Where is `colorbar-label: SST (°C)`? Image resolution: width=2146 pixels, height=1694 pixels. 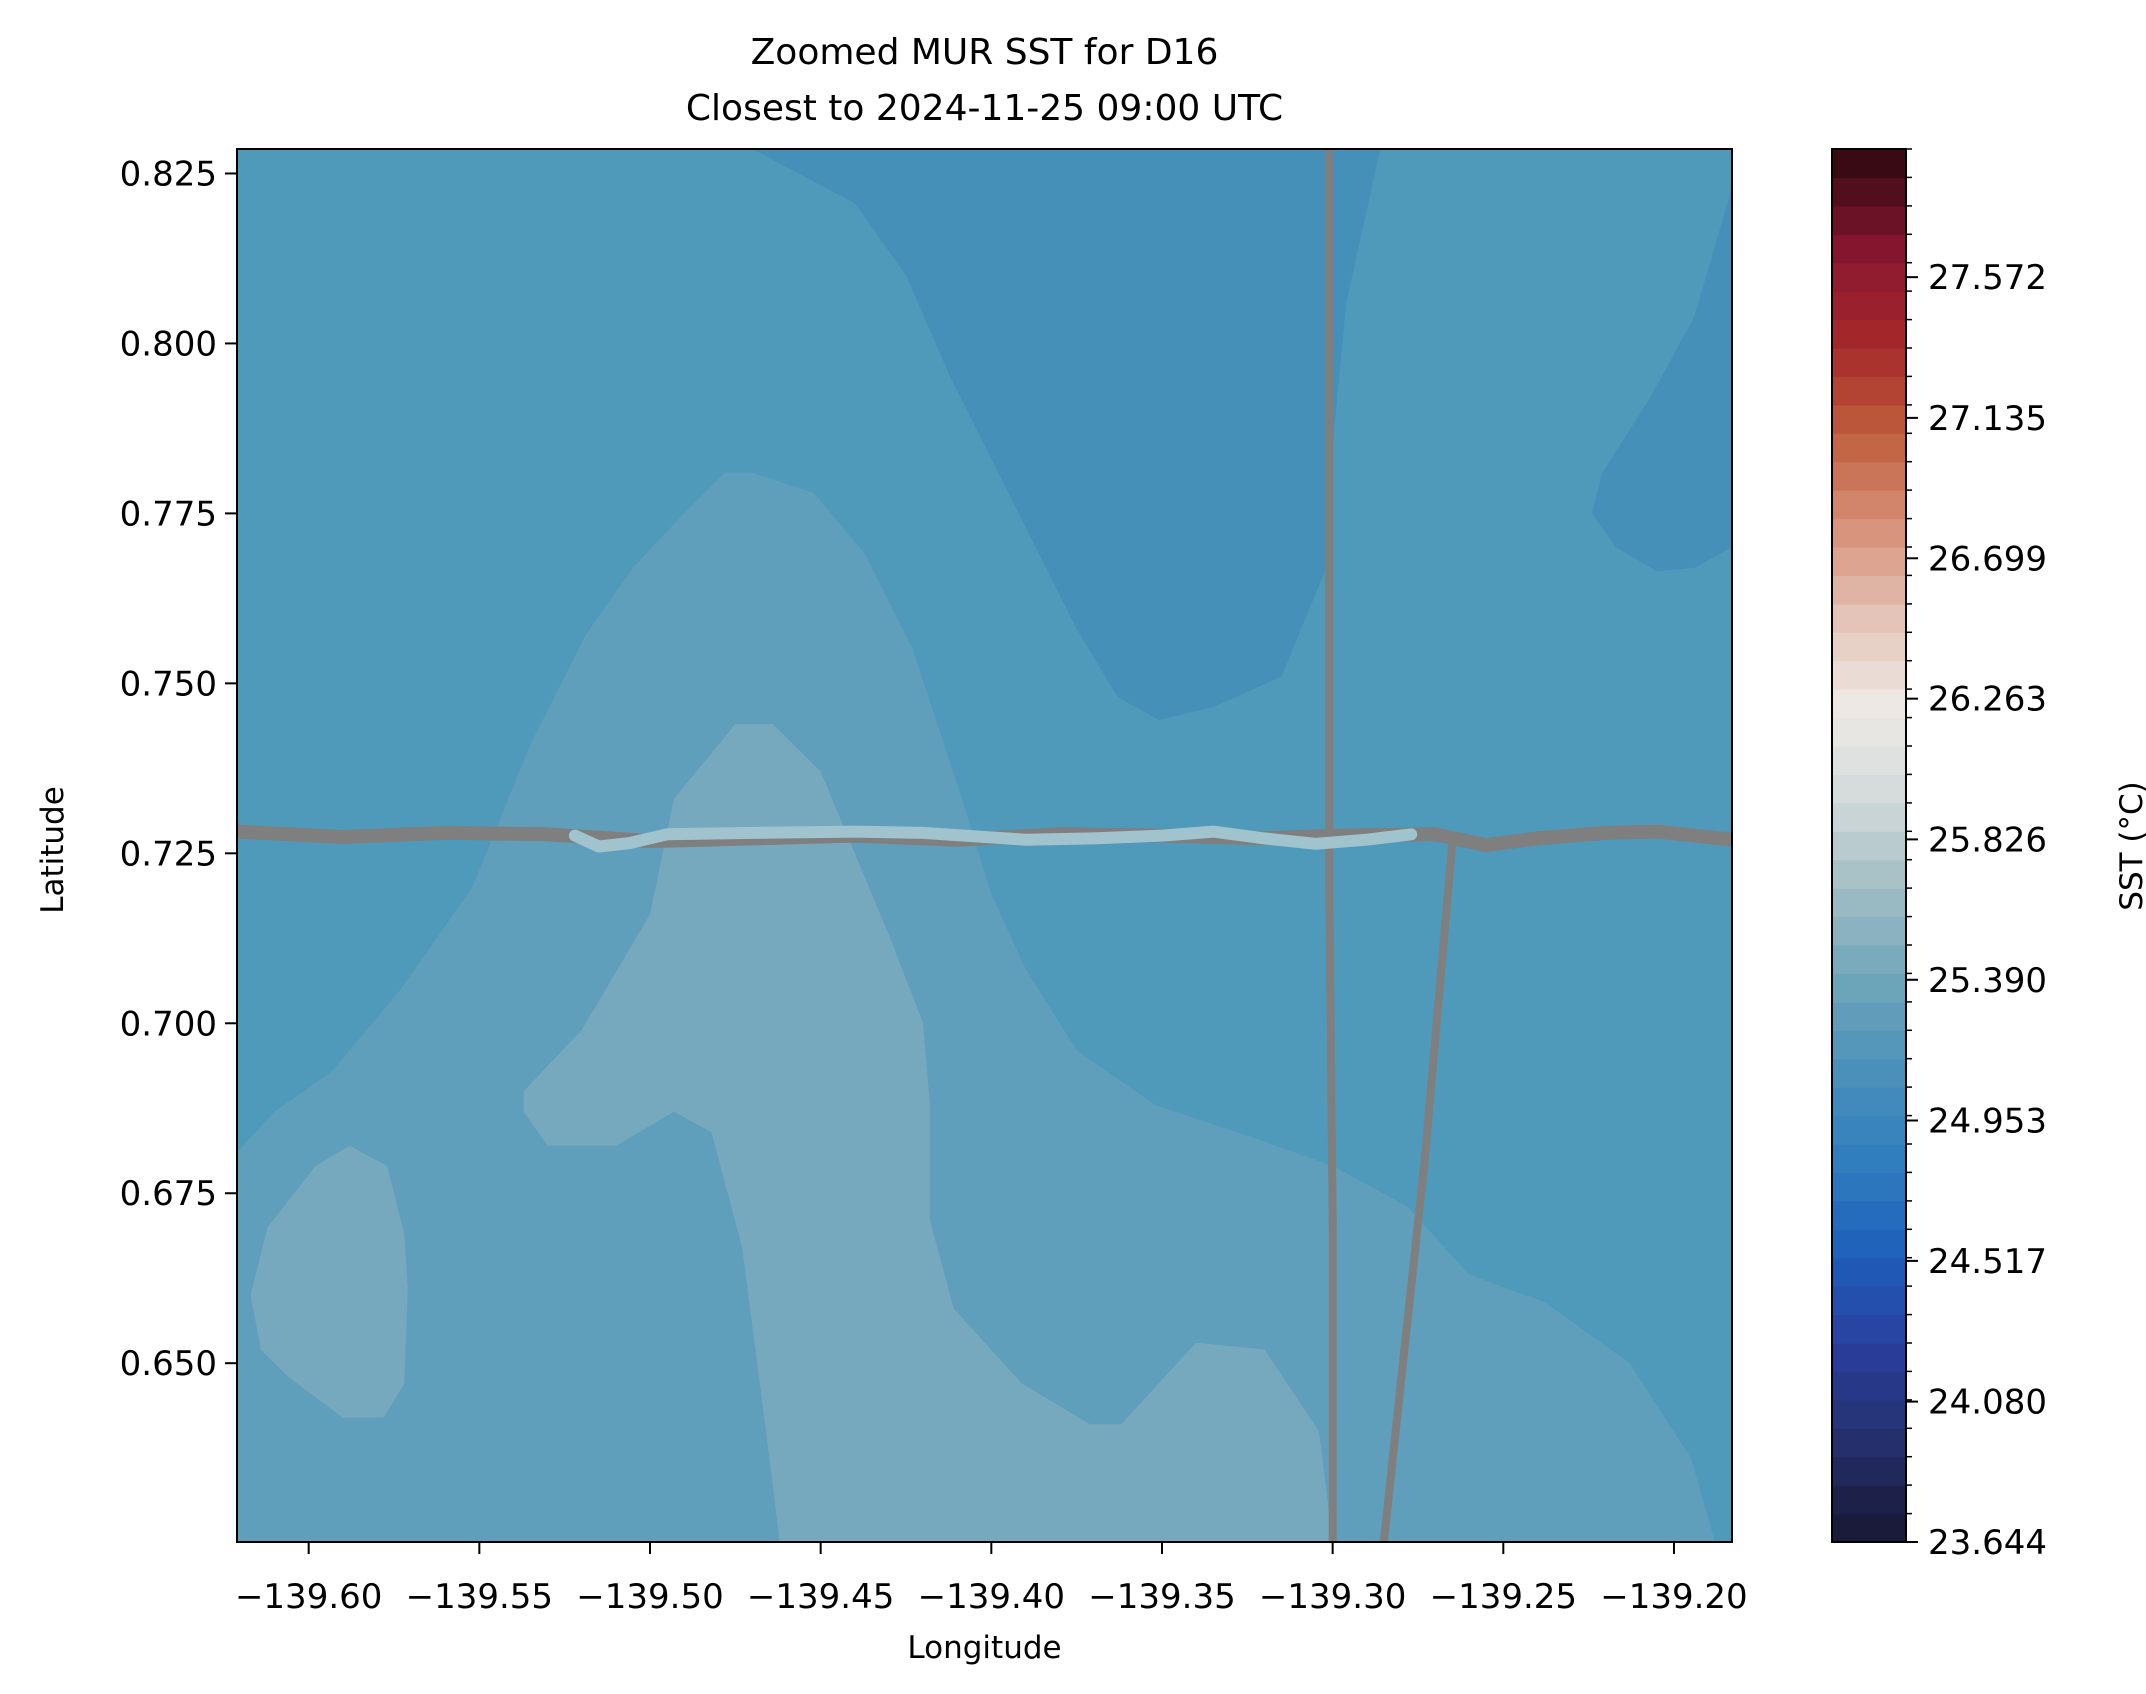 colorbar-label: SST (°C) is located at coordinates (2130, 845).